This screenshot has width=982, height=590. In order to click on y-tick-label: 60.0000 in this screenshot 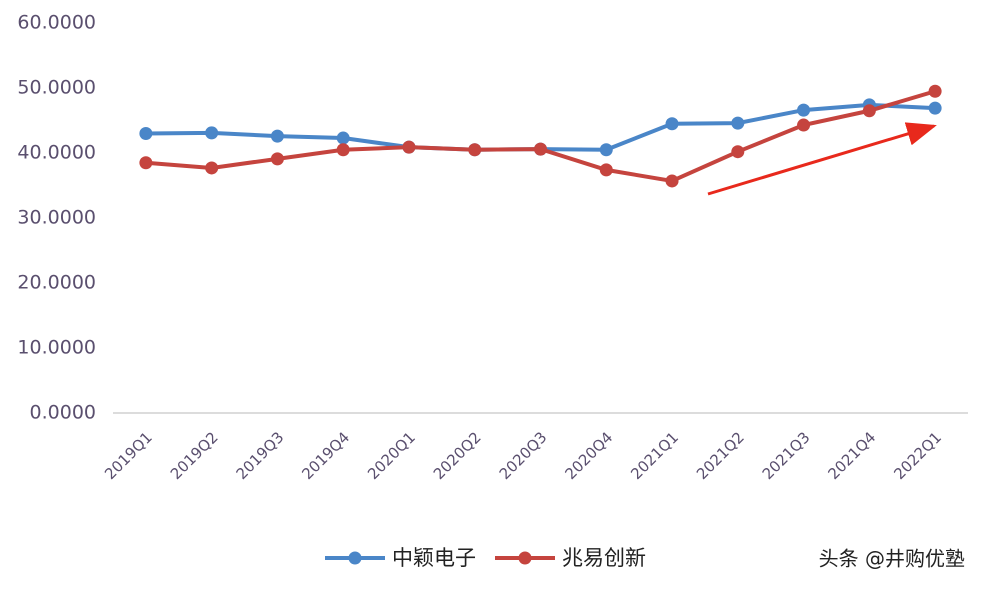, I will do `click(56, 23)`.